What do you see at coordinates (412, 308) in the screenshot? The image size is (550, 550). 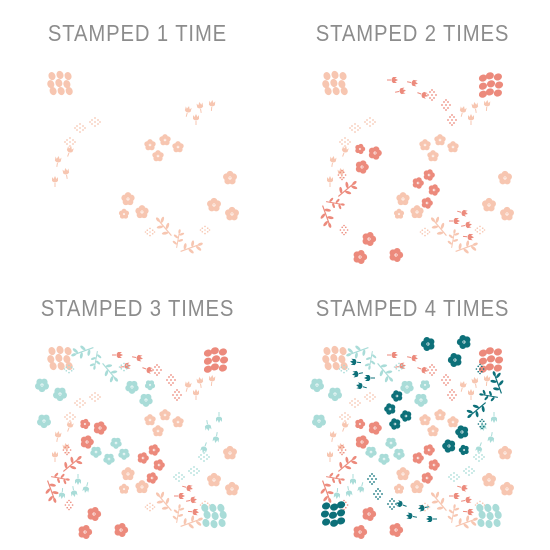 I see `panel-title: STAMPED 4 TIMES` at bounding box center [412, 308].